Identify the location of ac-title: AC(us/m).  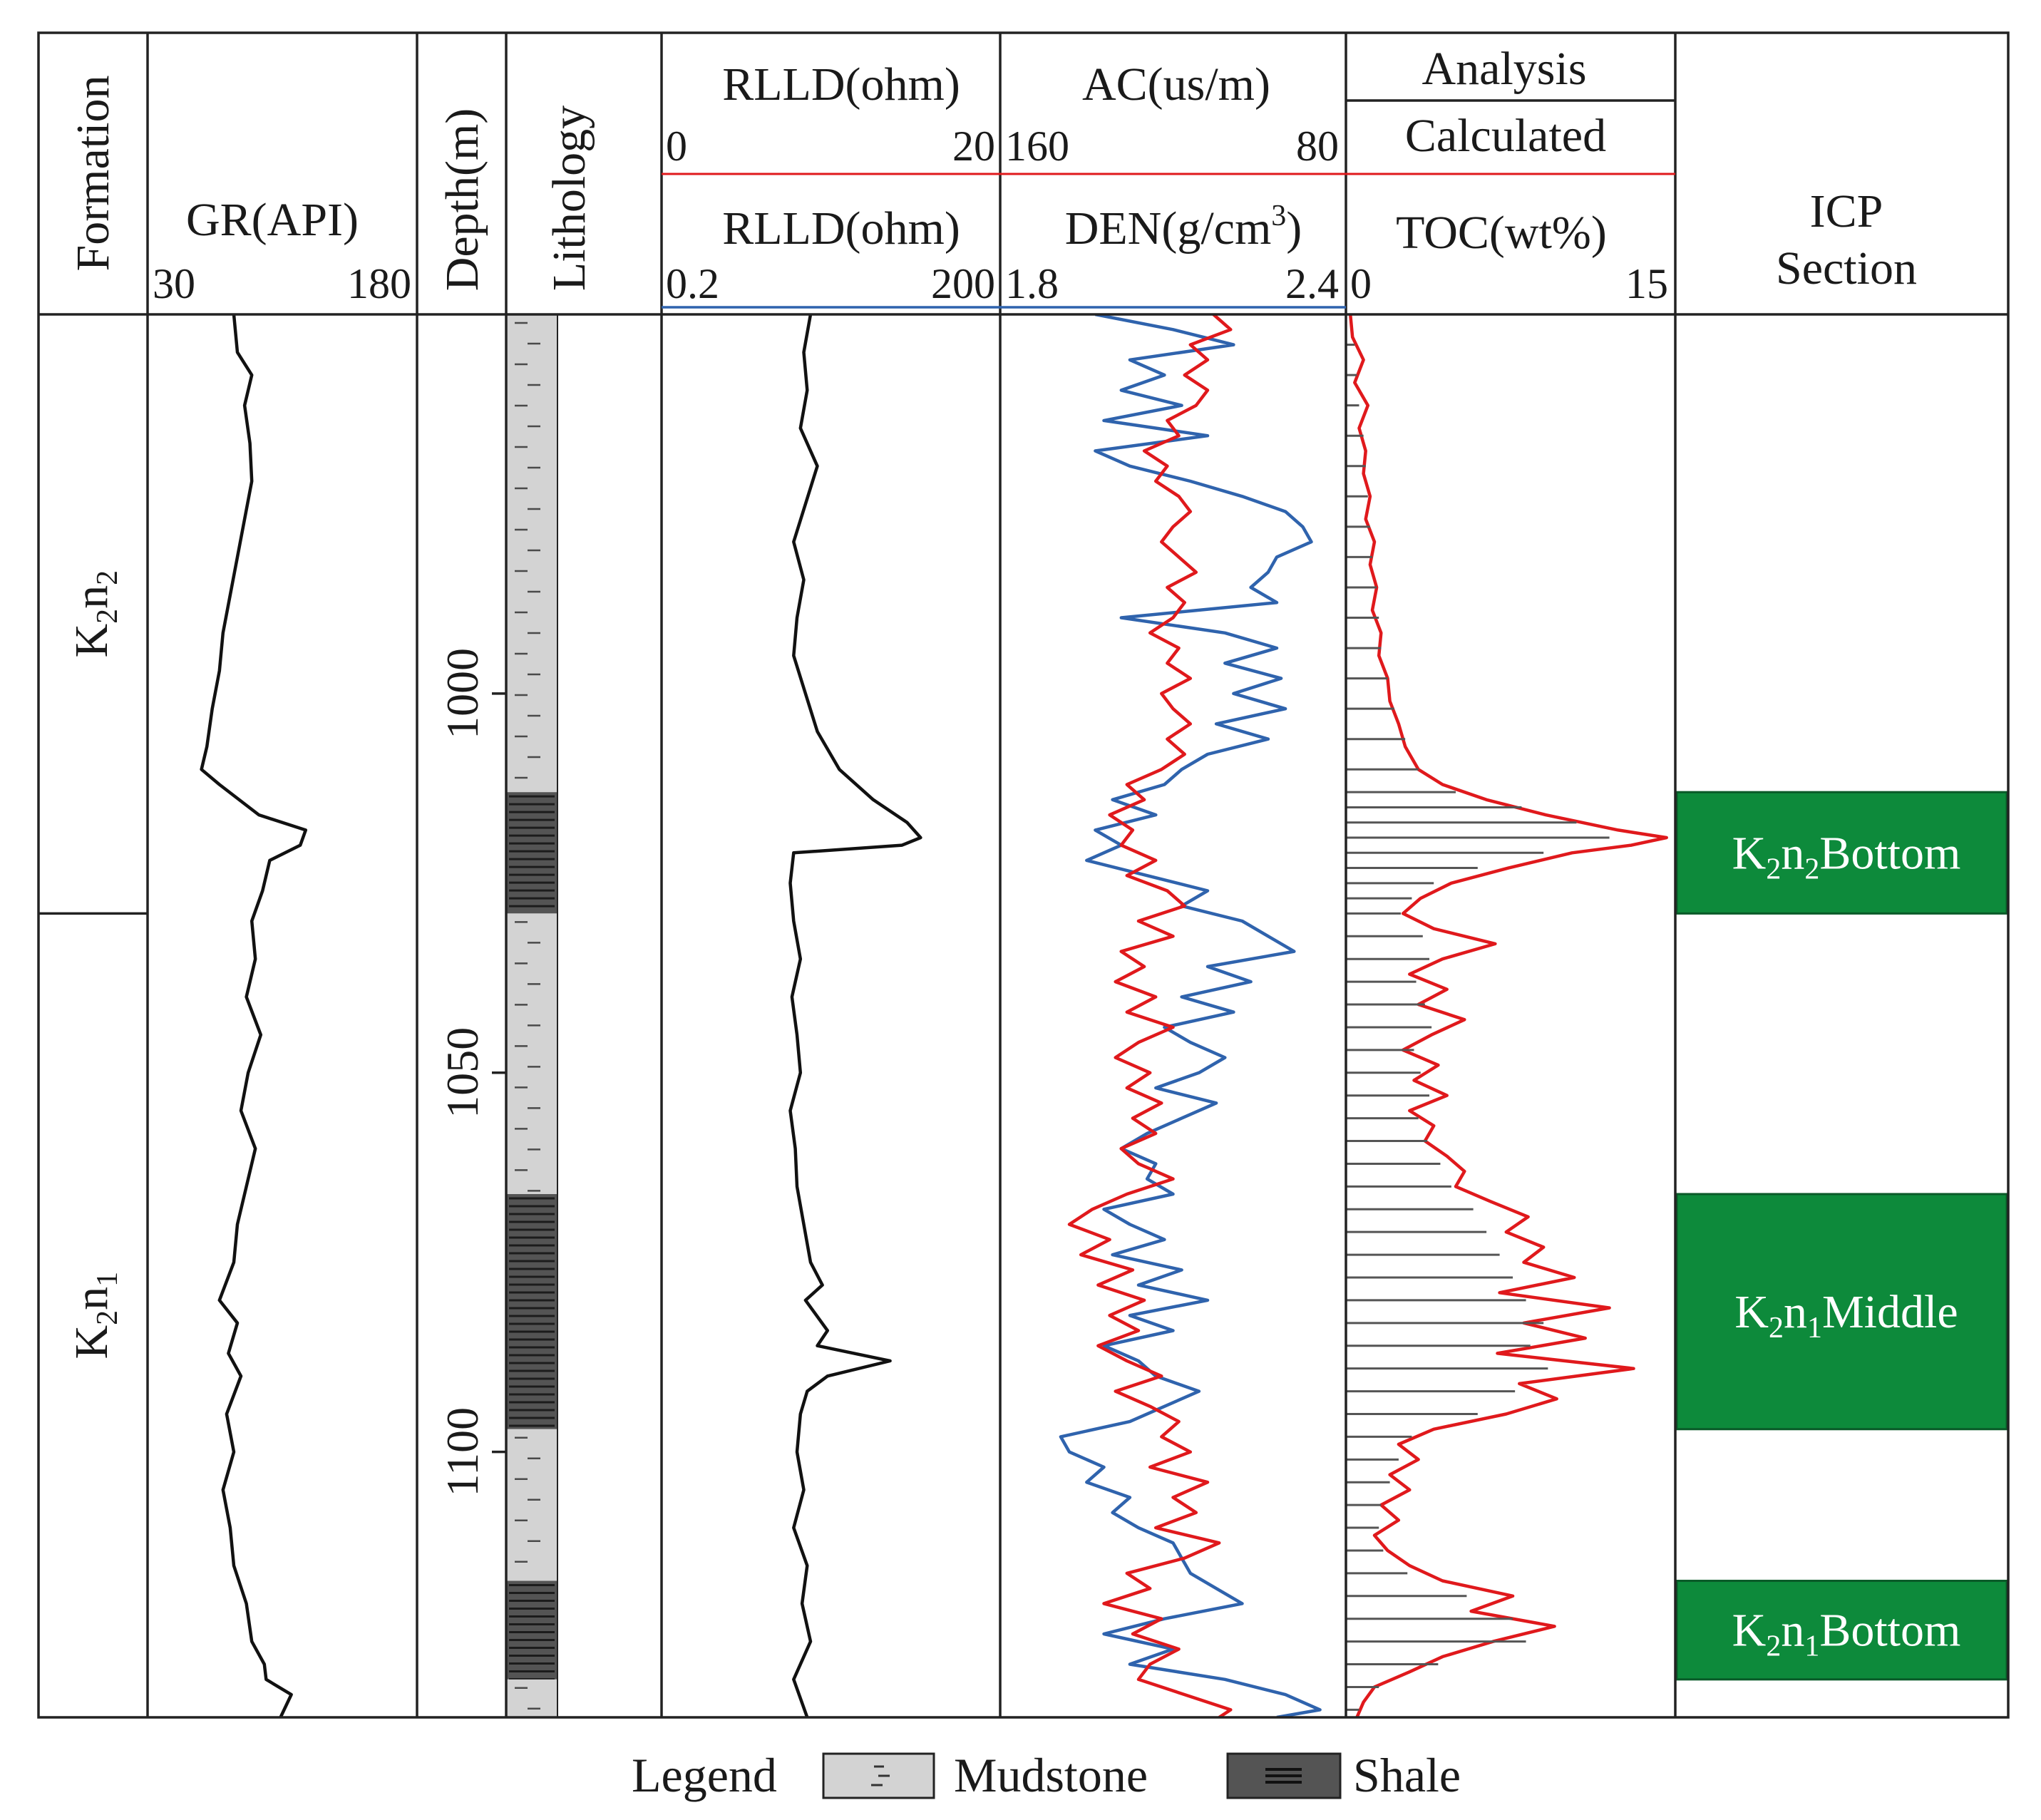
(1176, 84).